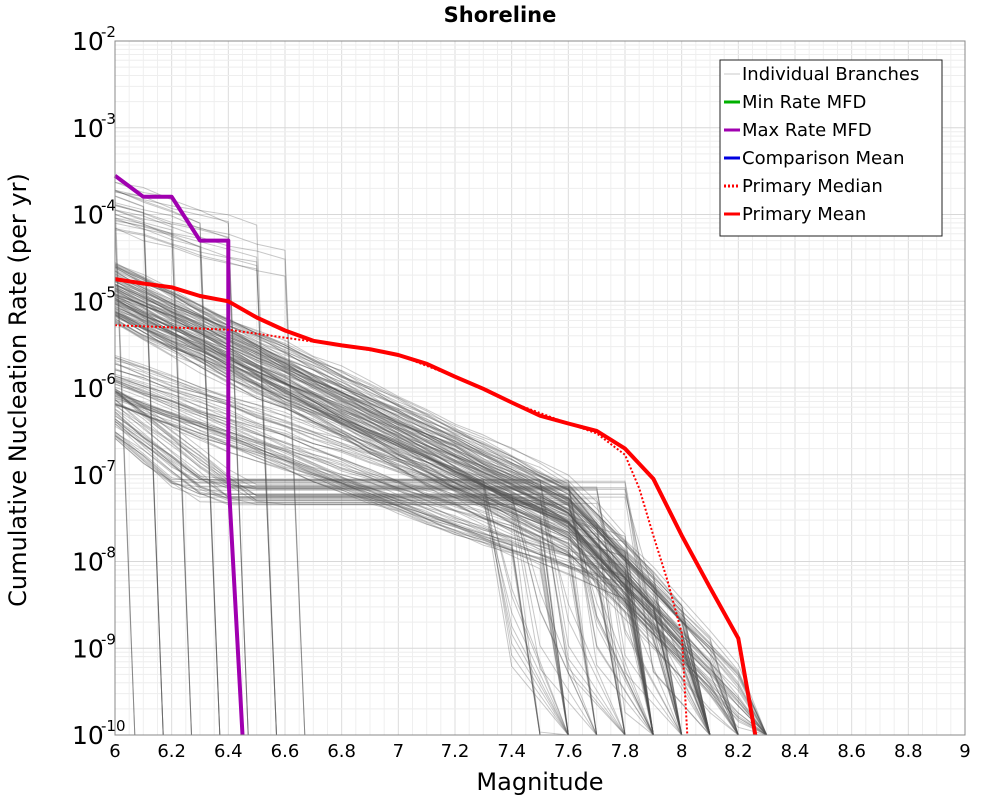 The height and width of the screenshot is (800, 1000). Describe the element at coordinates (830, 74) in the screenshot. I see `legend-label: Individual Branches` at that location.